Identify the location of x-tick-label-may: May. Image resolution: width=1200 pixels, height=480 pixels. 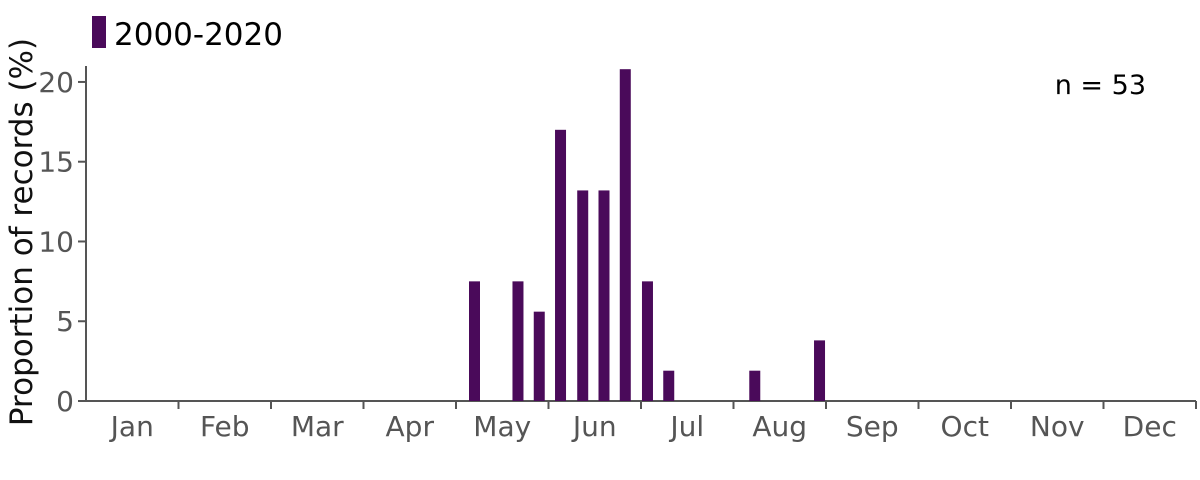
(502, 426).